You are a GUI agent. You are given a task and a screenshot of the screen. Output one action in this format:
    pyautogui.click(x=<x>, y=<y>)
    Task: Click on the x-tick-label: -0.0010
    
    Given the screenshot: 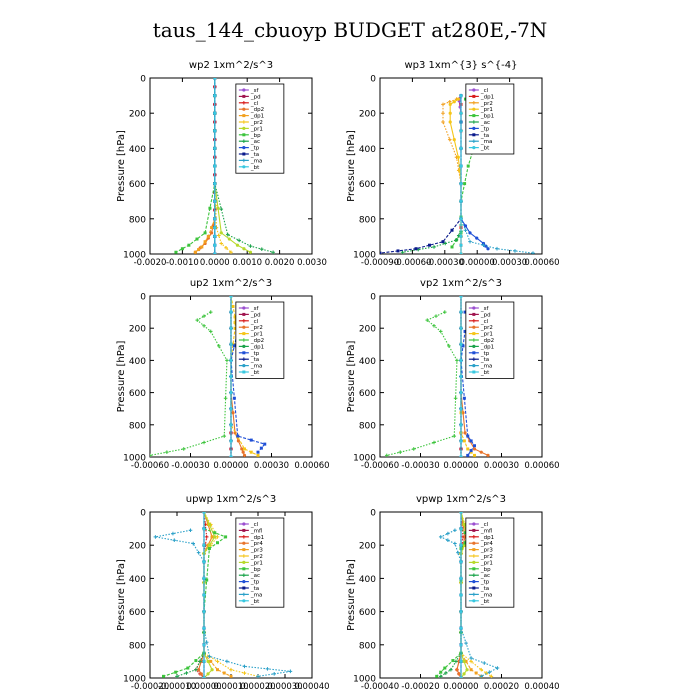 What is the action you would take?
    pyautogui.click(x=182, y=263)
    